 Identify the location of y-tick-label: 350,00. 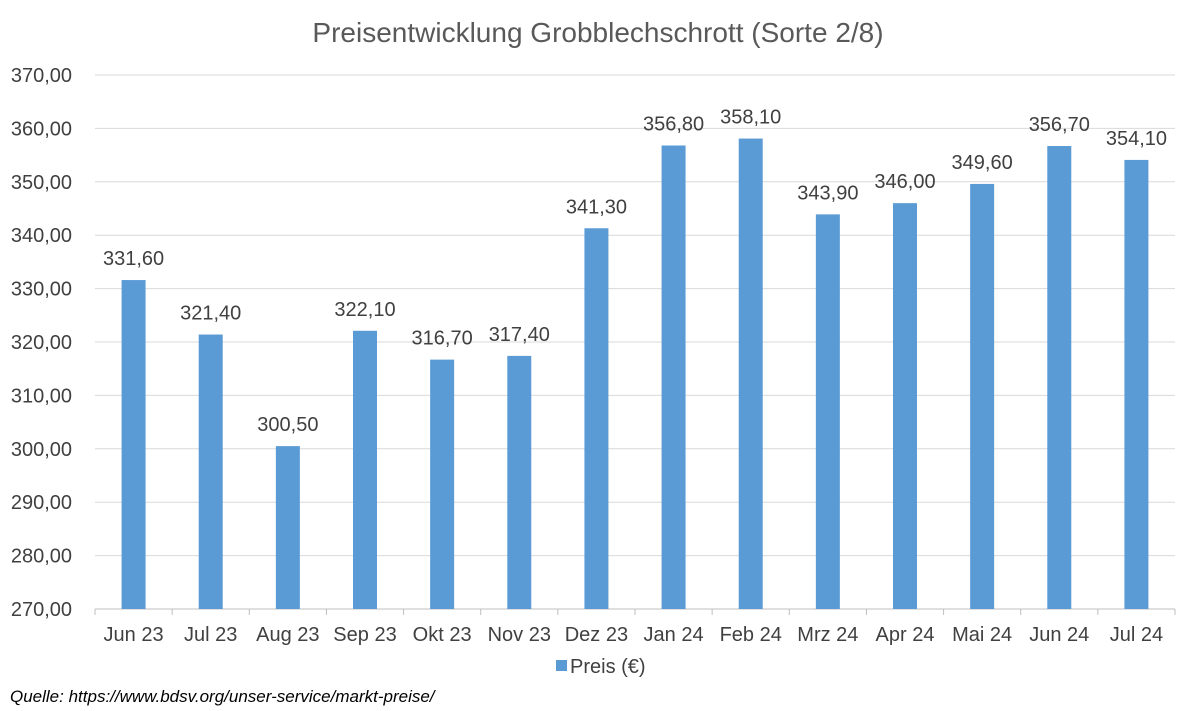
(41, 183).